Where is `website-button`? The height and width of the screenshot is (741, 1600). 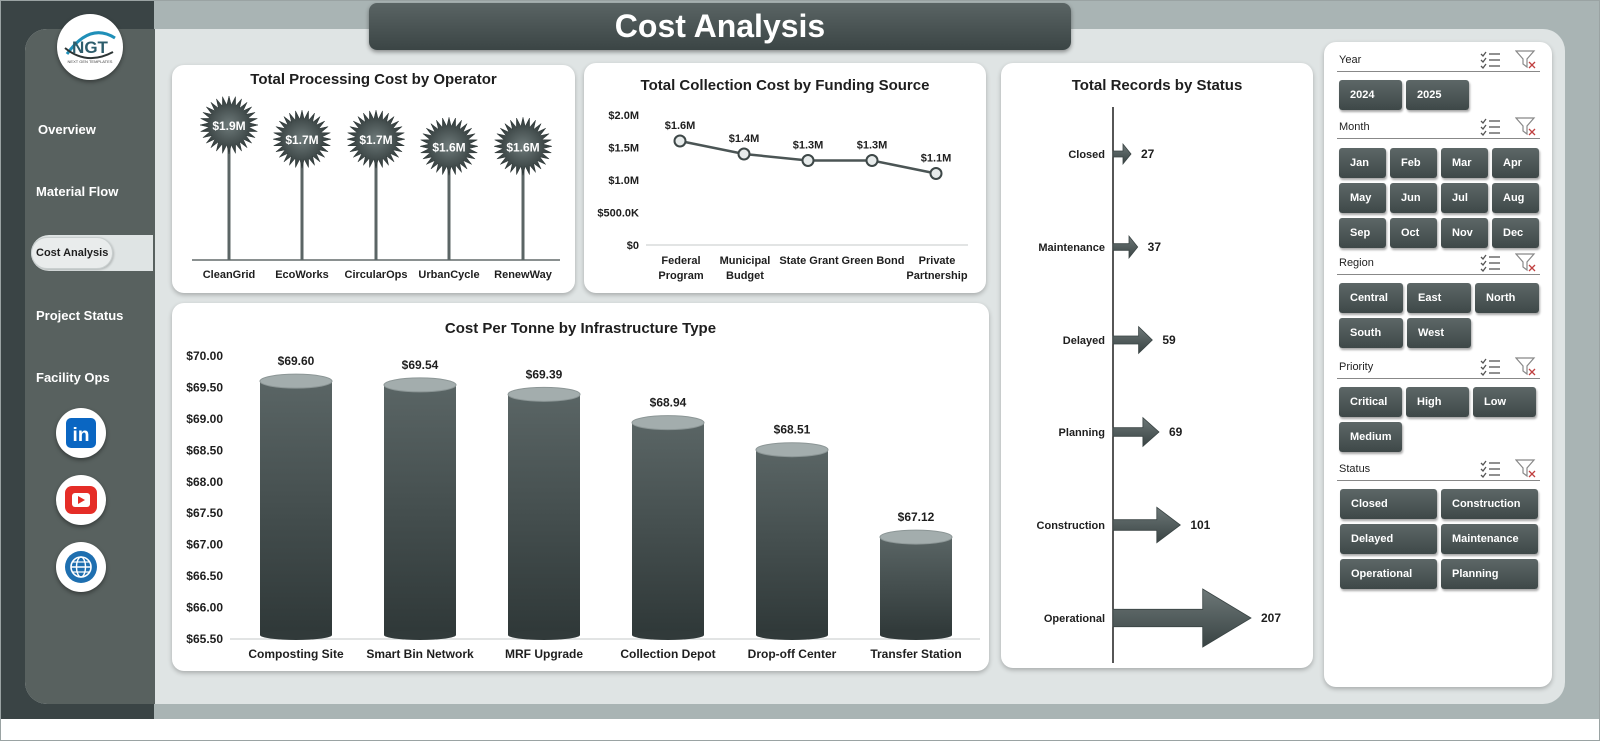 website-button is located at coordinates (81, 567).